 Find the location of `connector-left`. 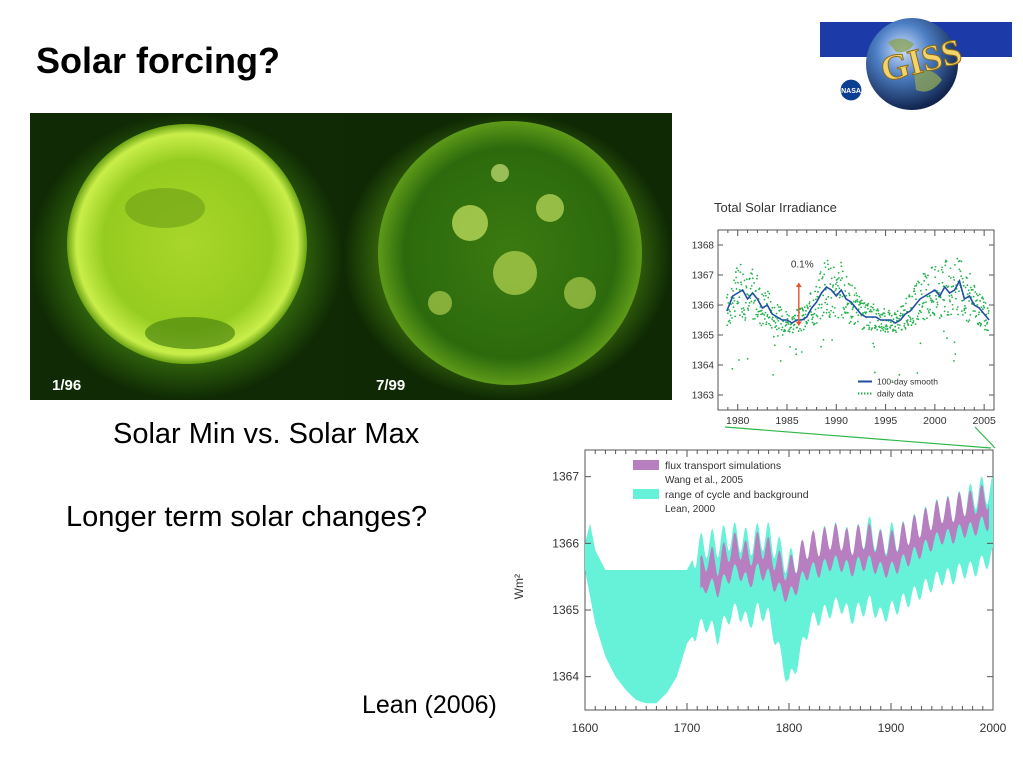

connector-left is located at coordinates (858, 437).